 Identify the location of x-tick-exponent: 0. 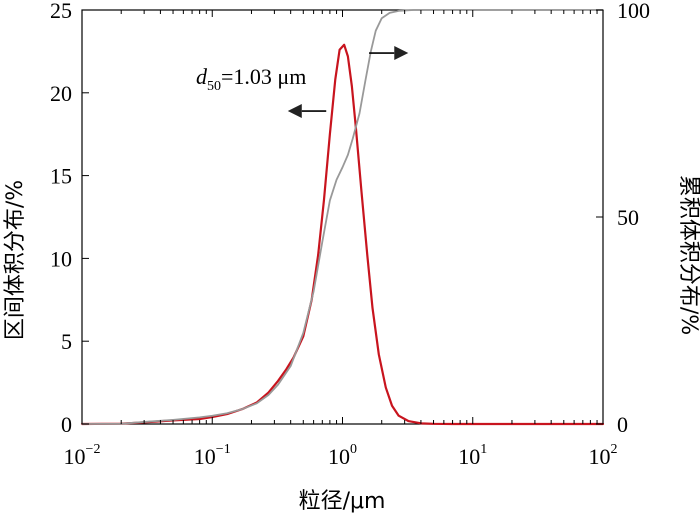
(353, 449).